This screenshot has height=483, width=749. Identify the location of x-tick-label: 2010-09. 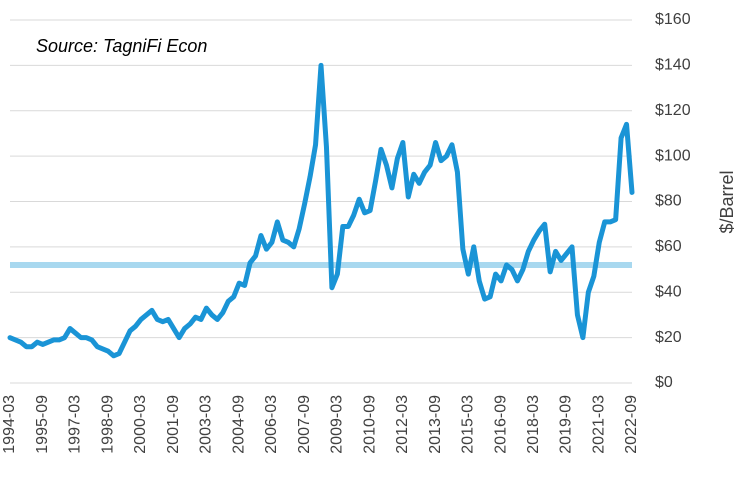
(369, 424).